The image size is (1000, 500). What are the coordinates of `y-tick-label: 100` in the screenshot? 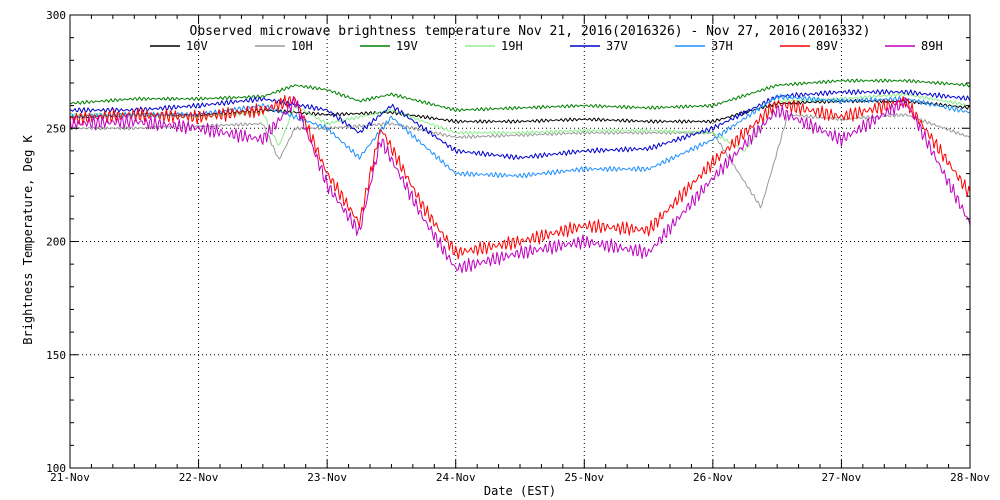 It's located at (56, 468).